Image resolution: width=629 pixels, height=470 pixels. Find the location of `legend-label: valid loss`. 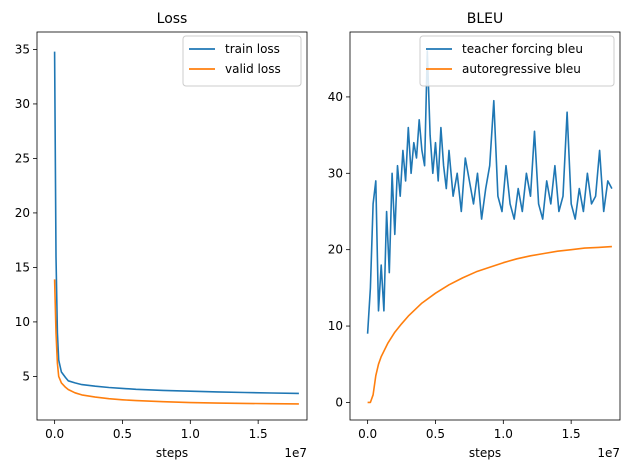

legend-label: valid loss is located at coordinates (253, 69).